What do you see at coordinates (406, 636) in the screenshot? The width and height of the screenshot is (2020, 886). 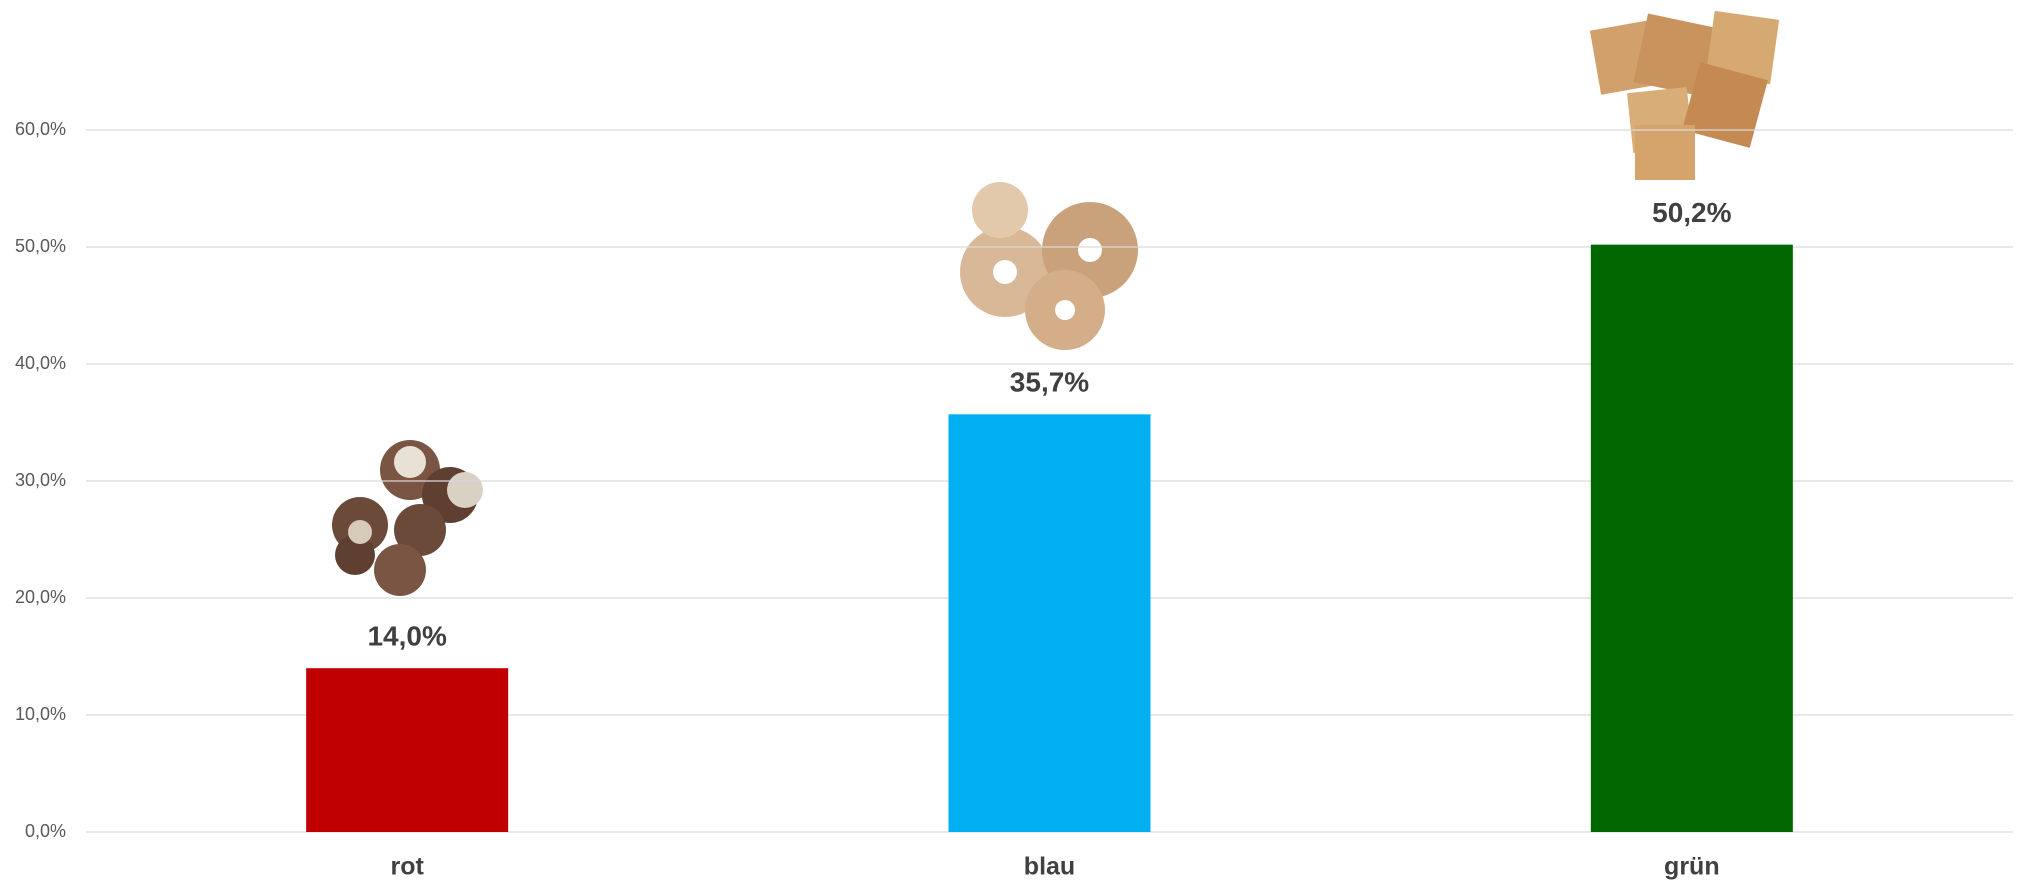 I see `value-label: 14,0%` at bounding box center [406, 636].